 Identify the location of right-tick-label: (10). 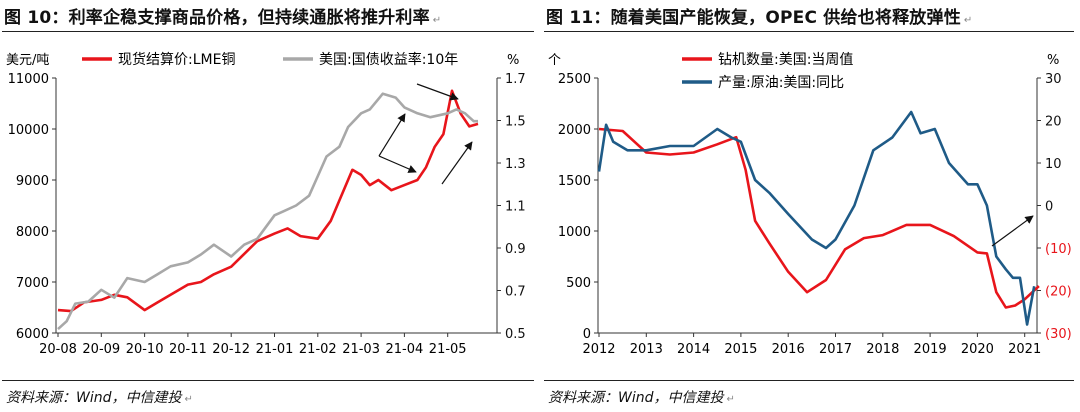
(1058, 249).